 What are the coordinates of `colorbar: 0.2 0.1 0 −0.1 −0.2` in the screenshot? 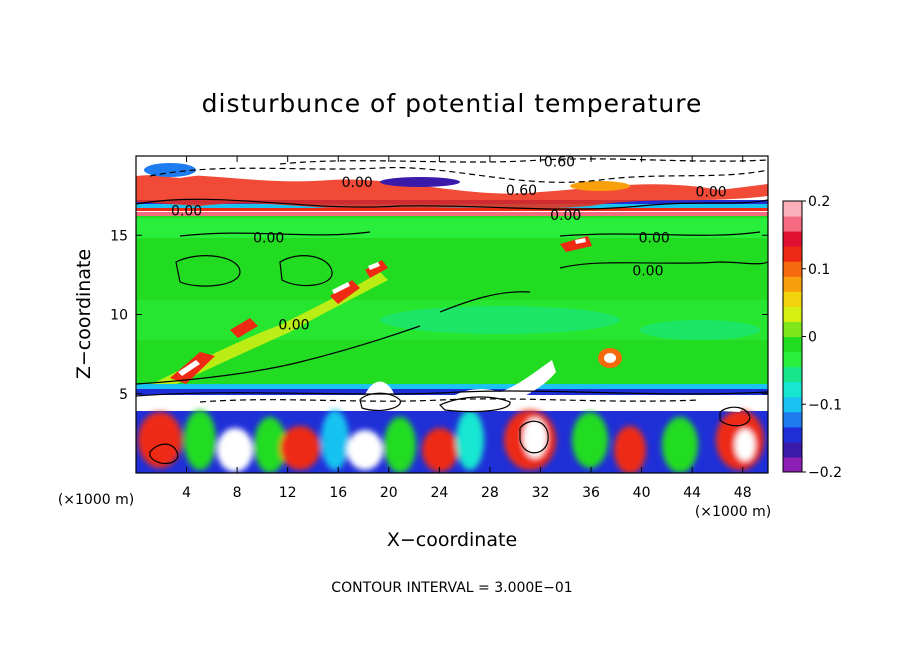 It's located at (812, 337).